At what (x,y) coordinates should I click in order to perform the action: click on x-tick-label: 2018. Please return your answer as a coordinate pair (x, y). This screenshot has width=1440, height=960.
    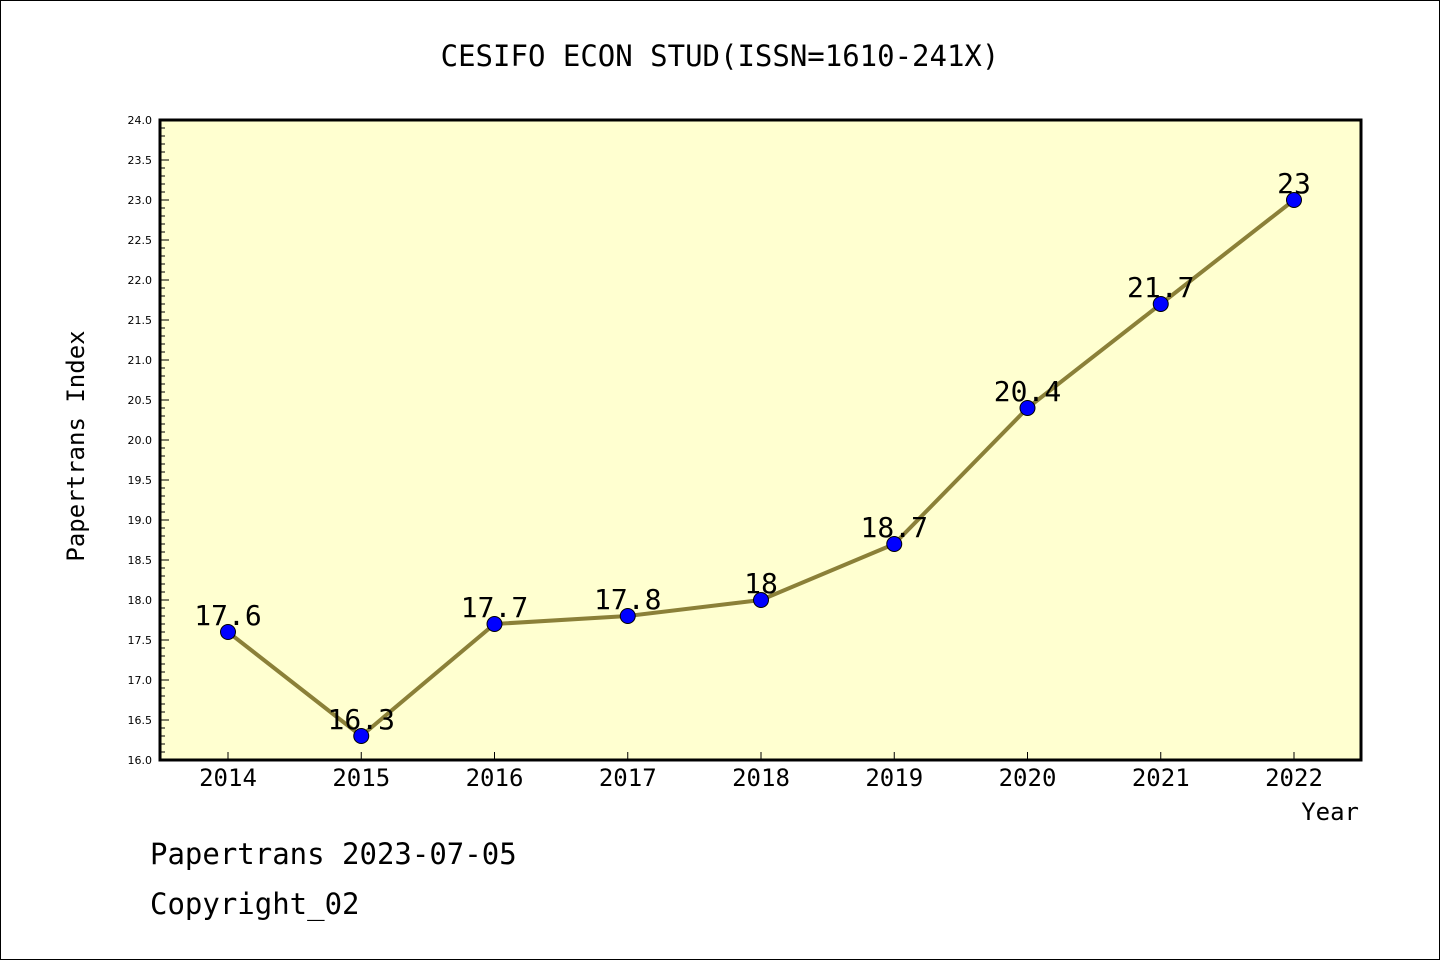
    Looking at the image, I should click on (761, 778).